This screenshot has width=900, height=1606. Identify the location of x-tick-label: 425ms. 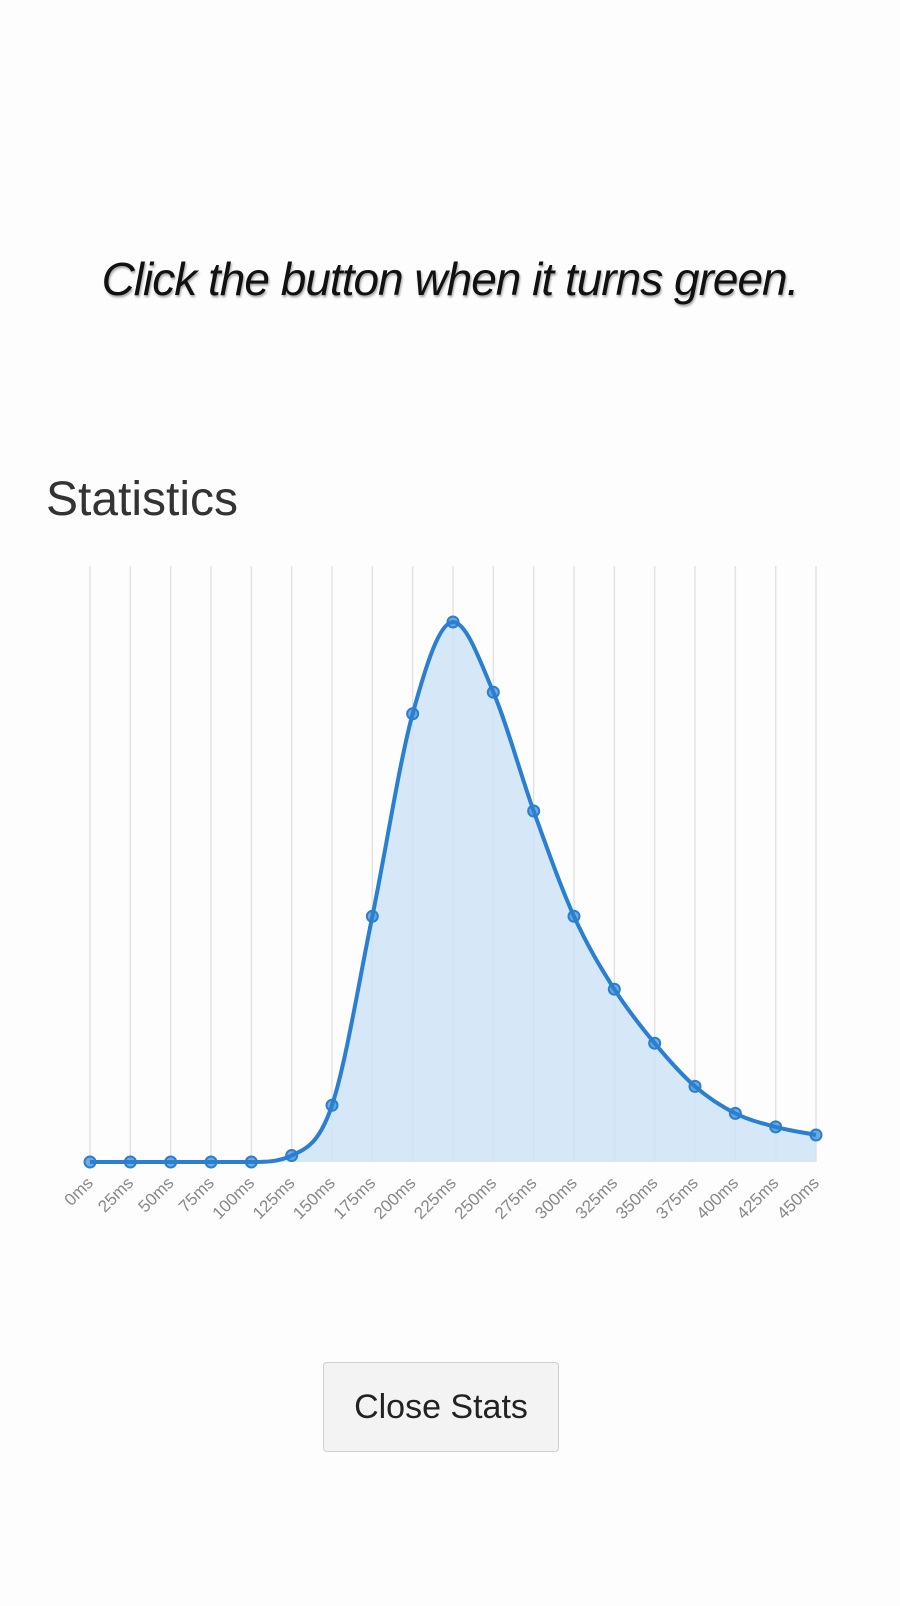
(758, 1198).